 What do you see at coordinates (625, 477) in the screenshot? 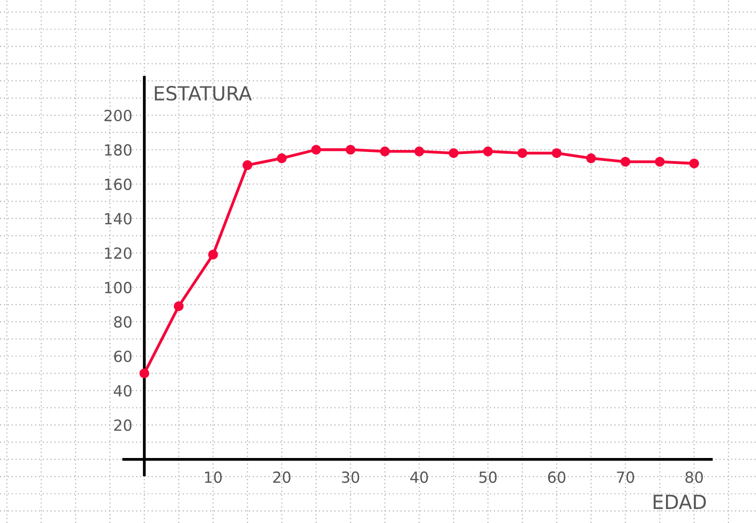
I see `x-tick-label: 70` at bounding box center [625, 477].